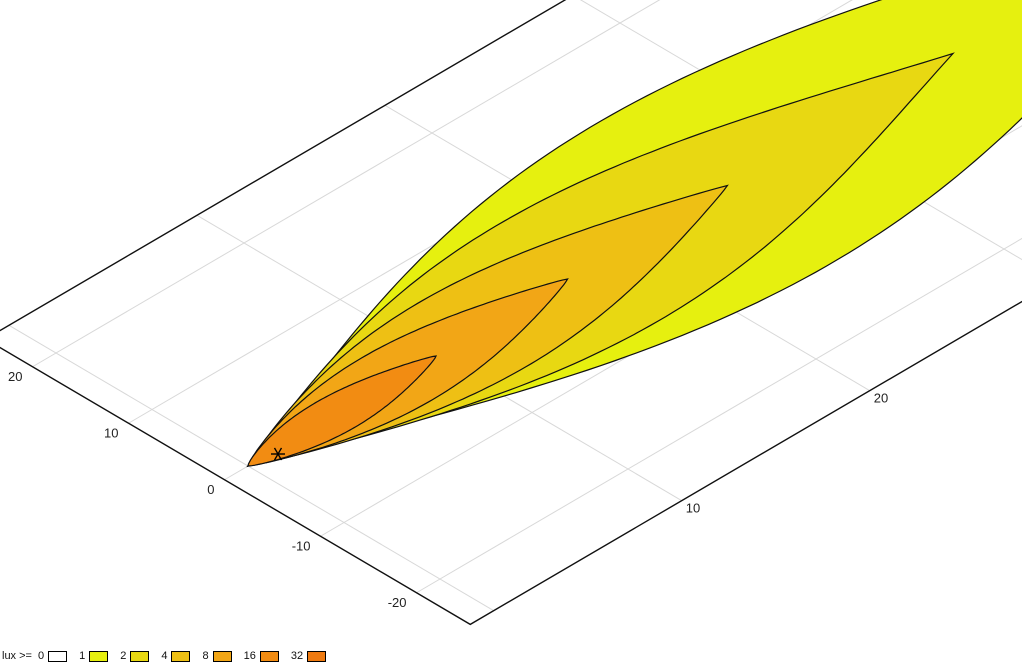 The height and width of the screenshot is (667, 1022). Describe the element at coordinates (111, 432) in the screenshot. I see `y-tick-label: 10` at that location.